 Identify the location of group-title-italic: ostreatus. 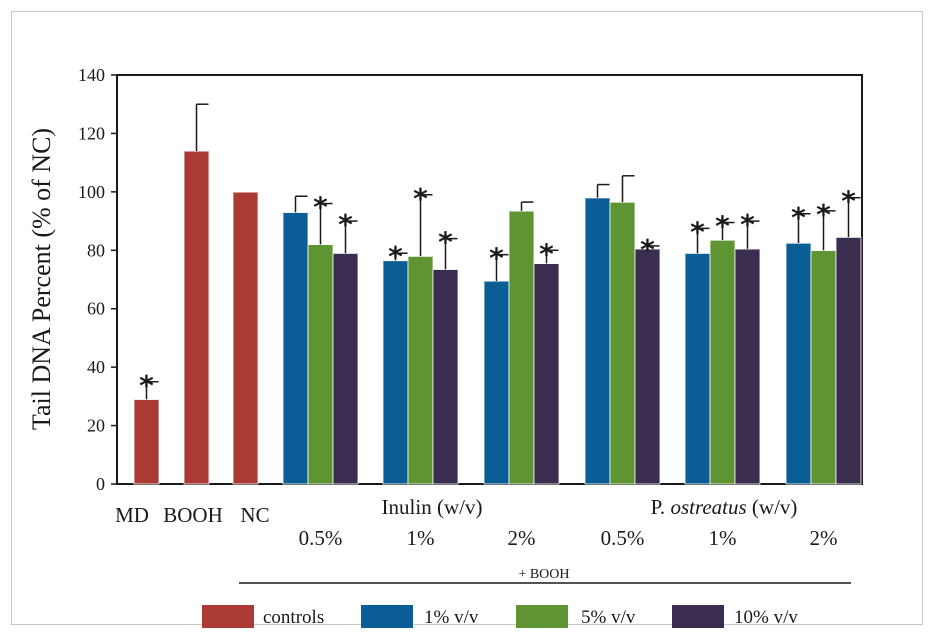
(708, 507).